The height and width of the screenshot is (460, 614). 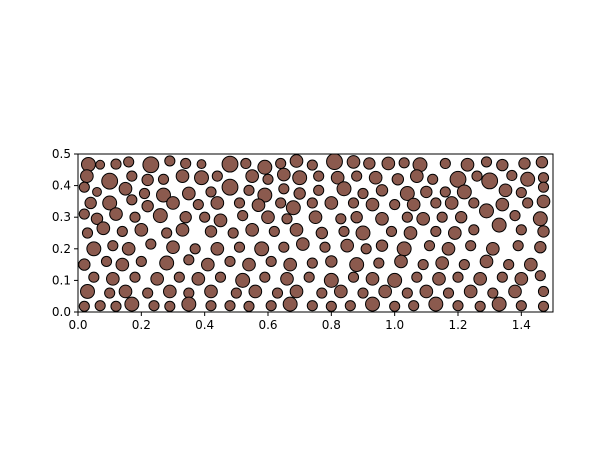 I want to click on y-tick-label: 0.0, so click(x=61, y=312).